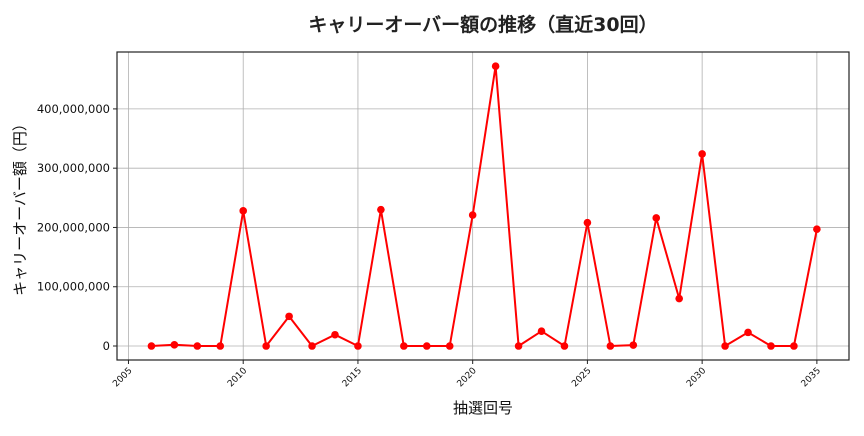 This screenshot has height=436, width=864. I want to click on x-tick-label: 2015, so click(352, 377).